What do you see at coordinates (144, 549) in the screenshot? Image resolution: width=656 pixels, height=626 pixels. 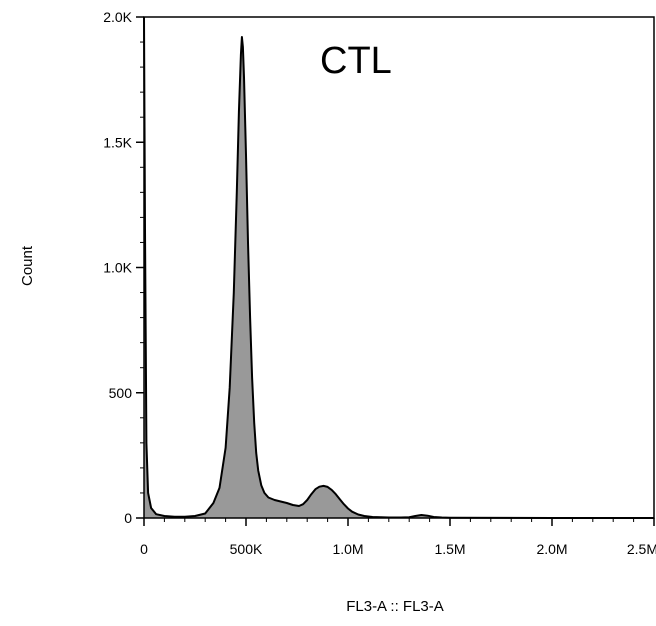 I see `x-tick-label: 0` at bounding box center [144, 549].